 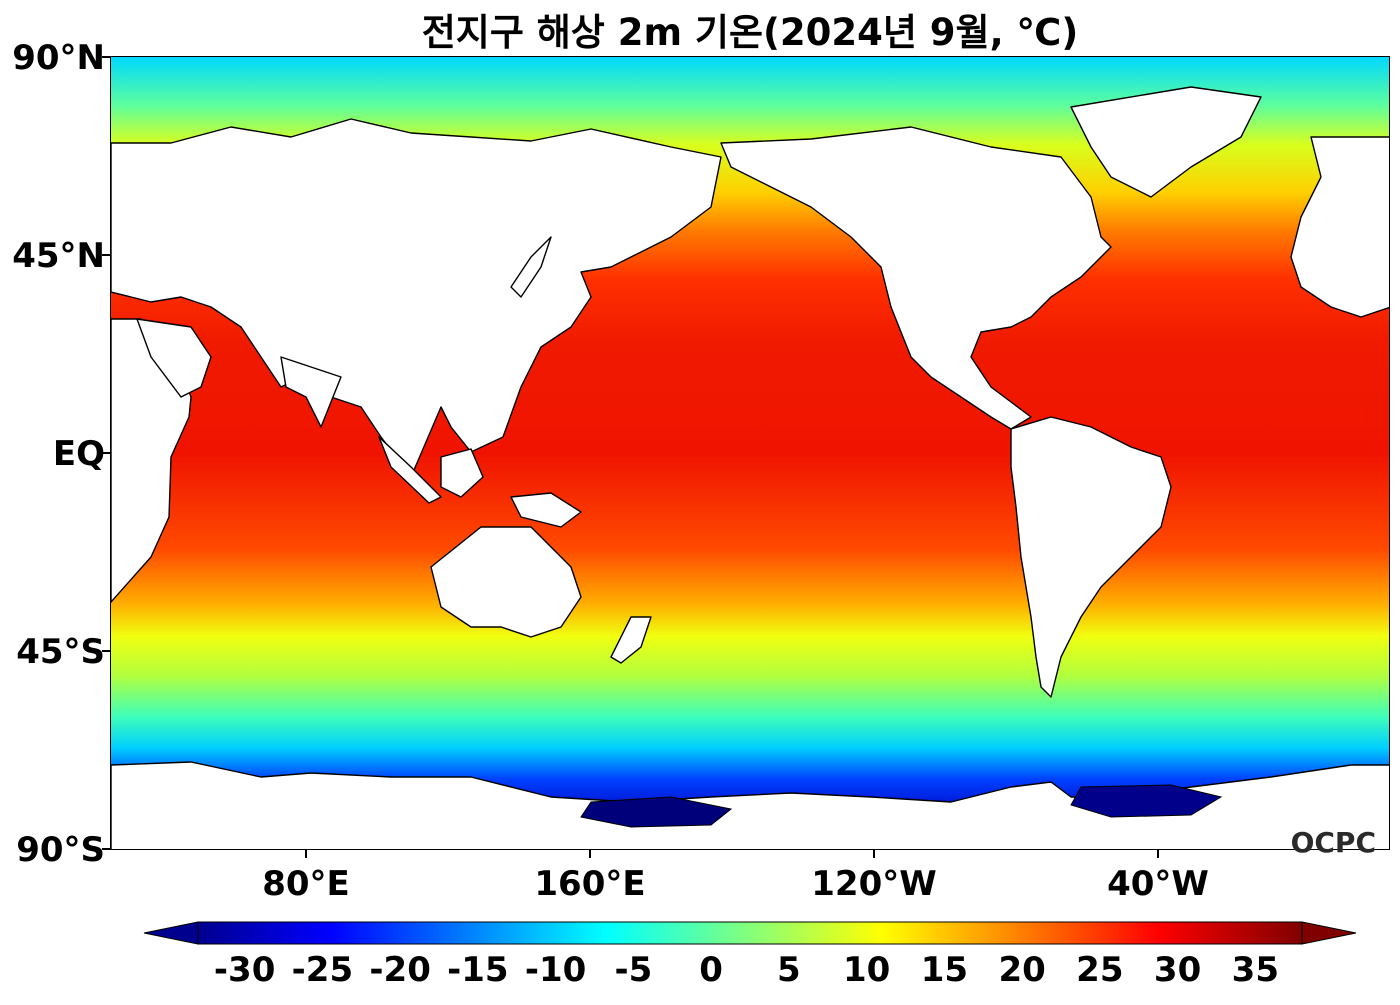 What do you see at coordinates (244, 970) in the screenshot?
I see `colorbar-tick-label: -30` at bounding box center [244, 970].